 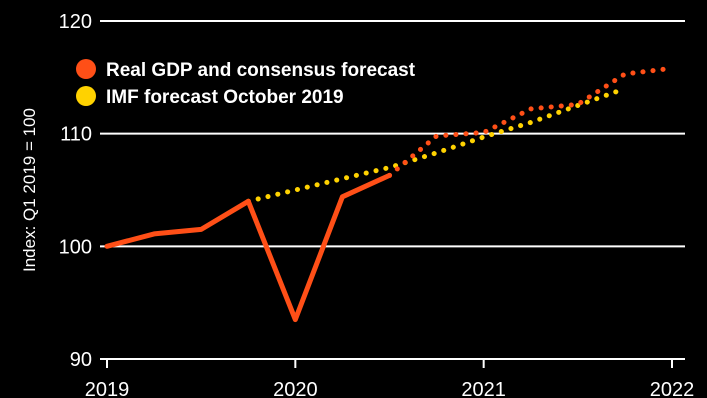 I want to click on y-tick-label-120: 120, so click(x=75, y=22).